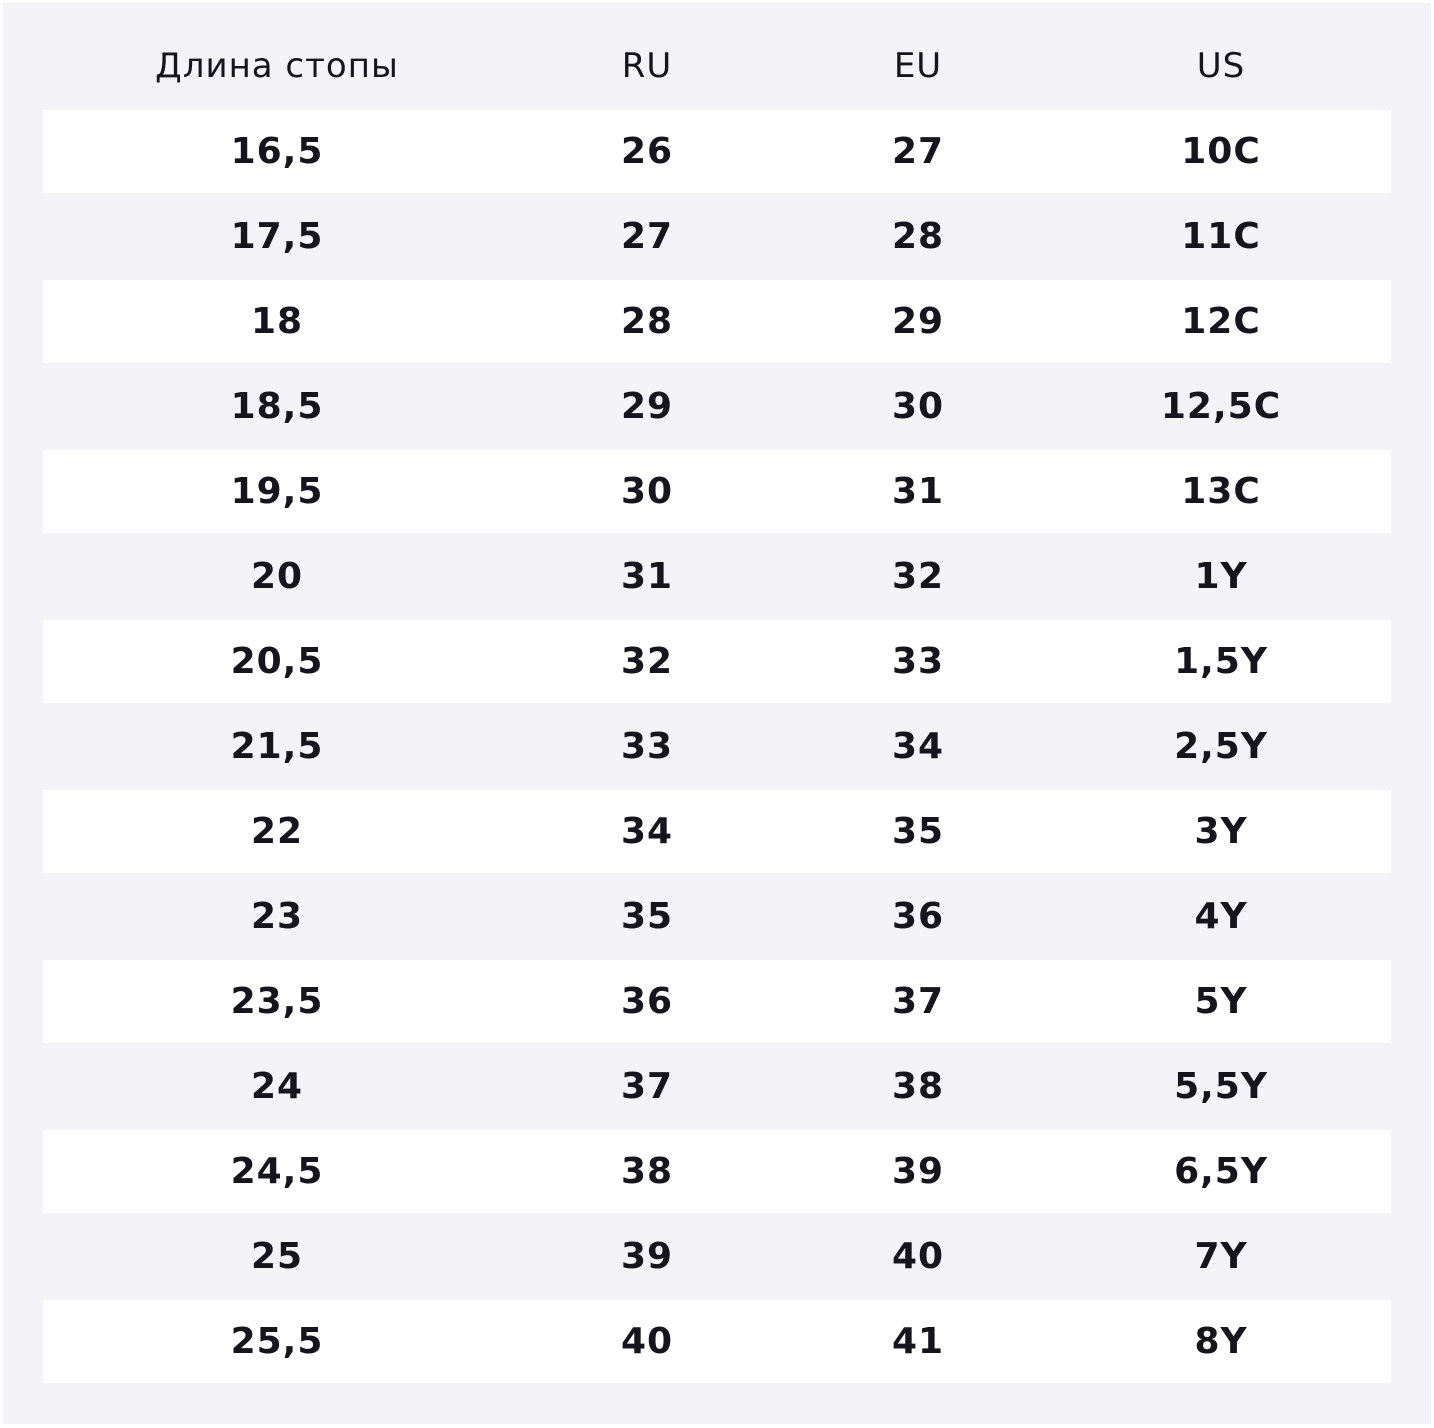  Describe the element at coordinates (277, 1086) in the screenshot. I see `cell: 24` at that location.